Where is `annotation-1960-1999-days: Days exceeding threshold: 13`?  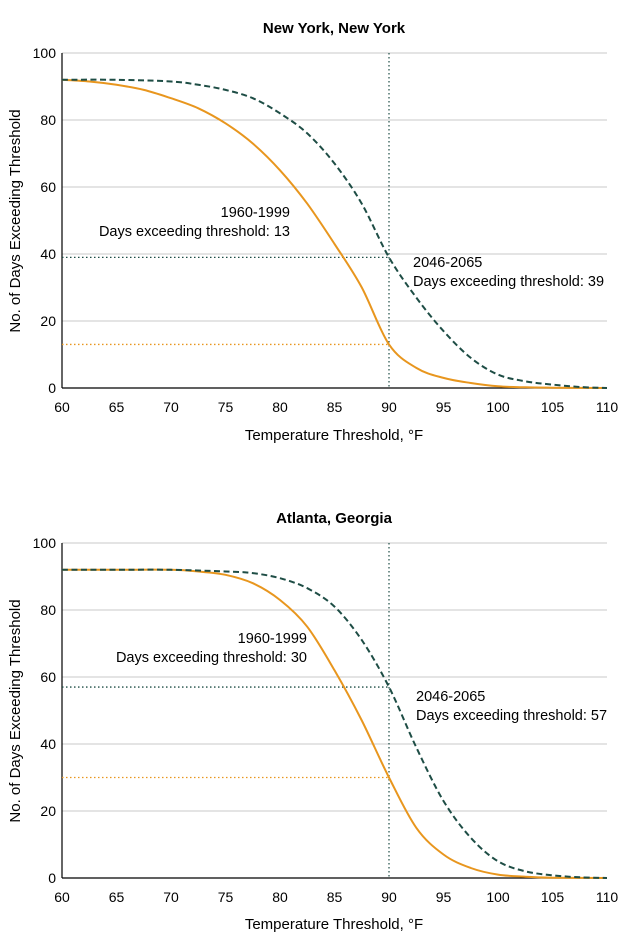 annotation-1960-1999-days: Days exceeding threshold: 13 is located at coordinates (194, 232).